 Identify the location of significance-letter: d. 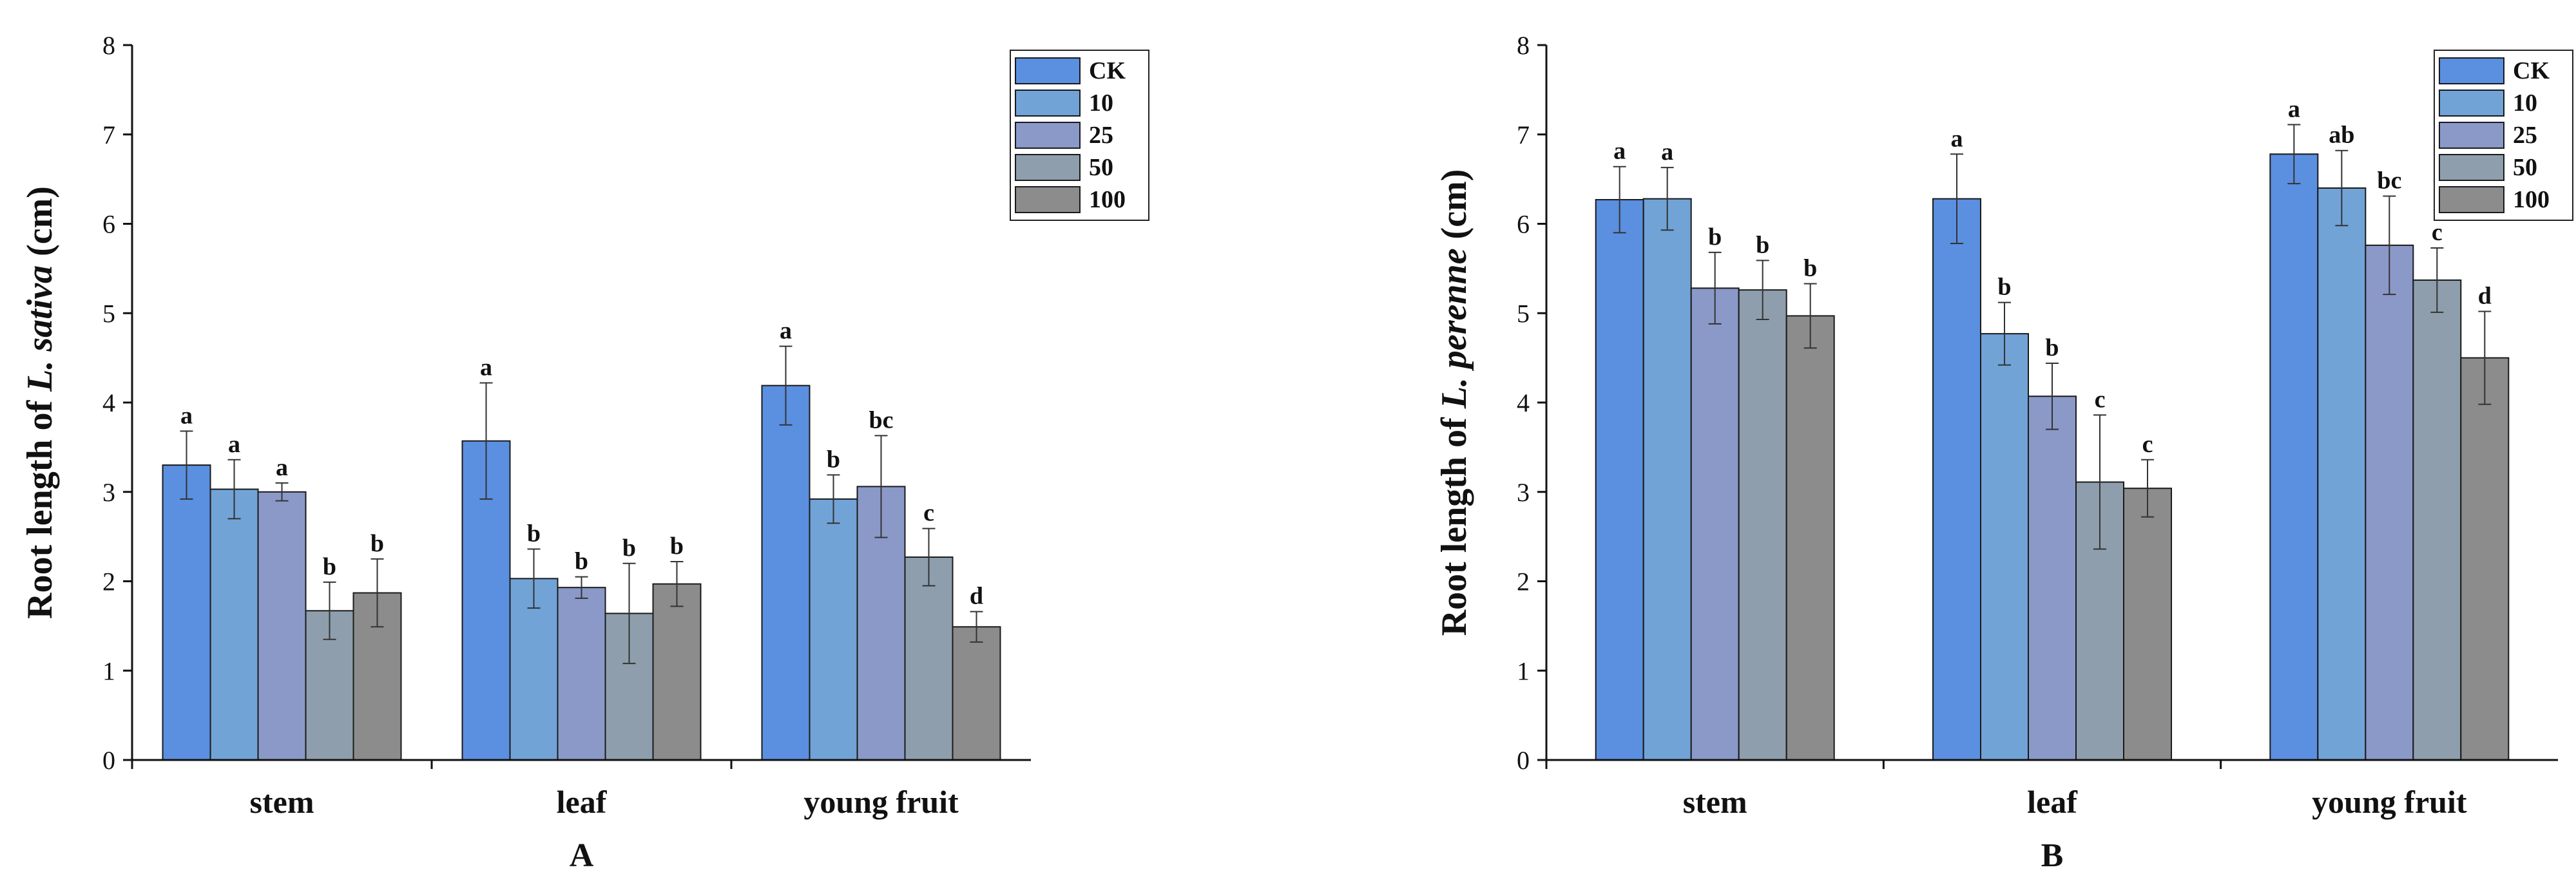
(977, 597).